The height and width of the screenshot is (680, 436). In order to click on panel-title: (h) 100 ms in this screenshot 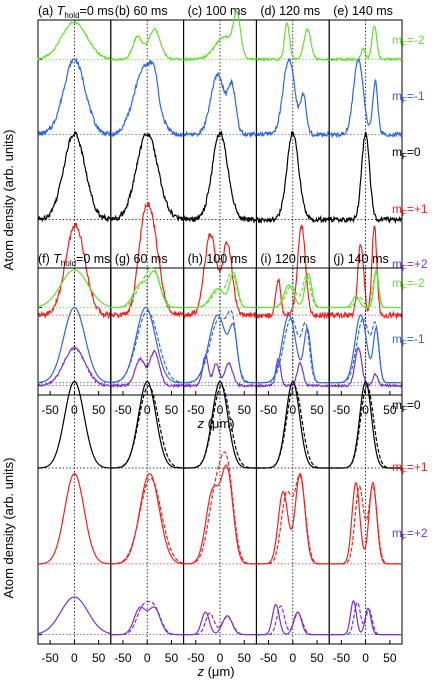, I will do `click(218, 259)`.